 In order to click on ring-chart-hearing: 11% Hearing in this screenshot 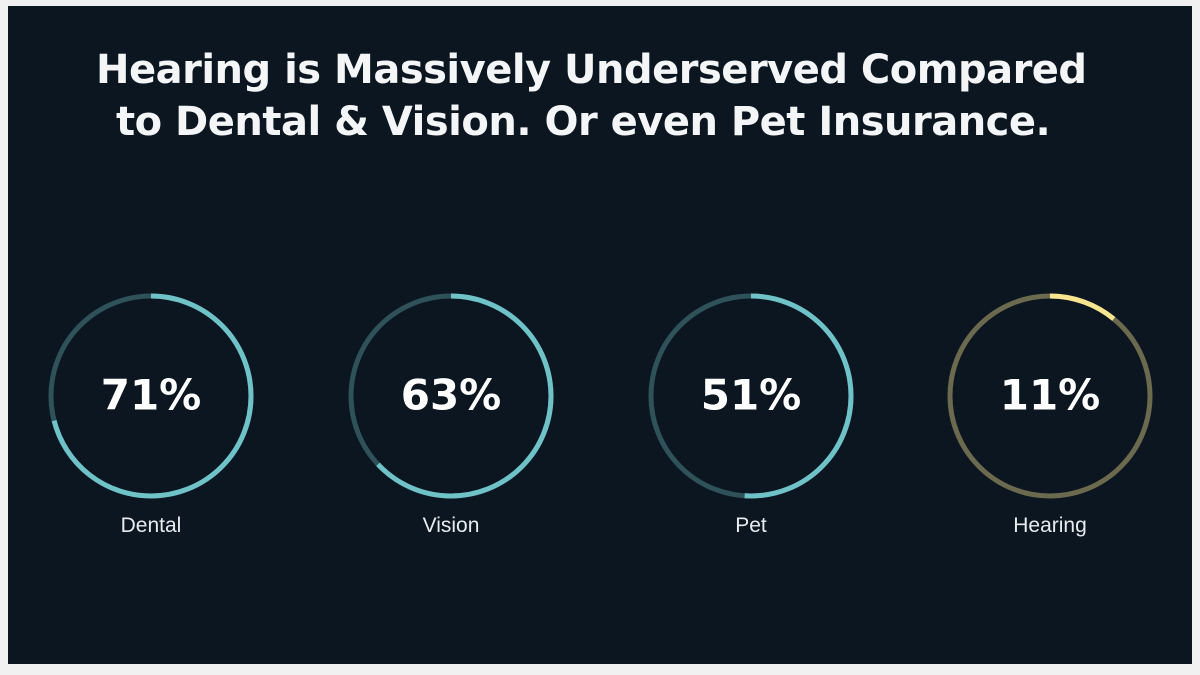, I will do `click(1050, 415)`.